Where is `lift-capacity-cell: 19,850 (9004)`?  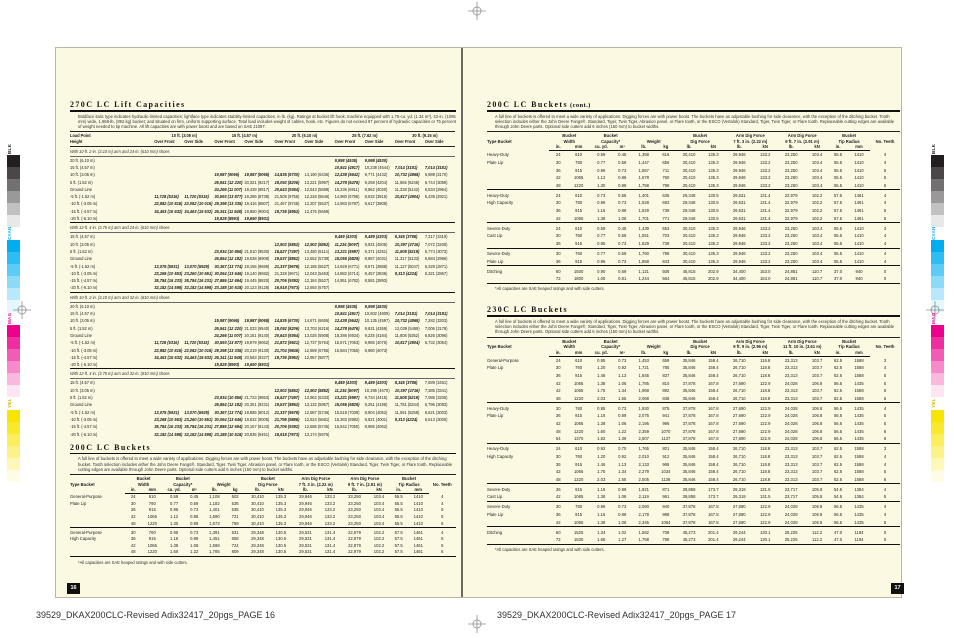 lift-capacity-cell: 19,850 (9004) is located at coordinates (257, 211).